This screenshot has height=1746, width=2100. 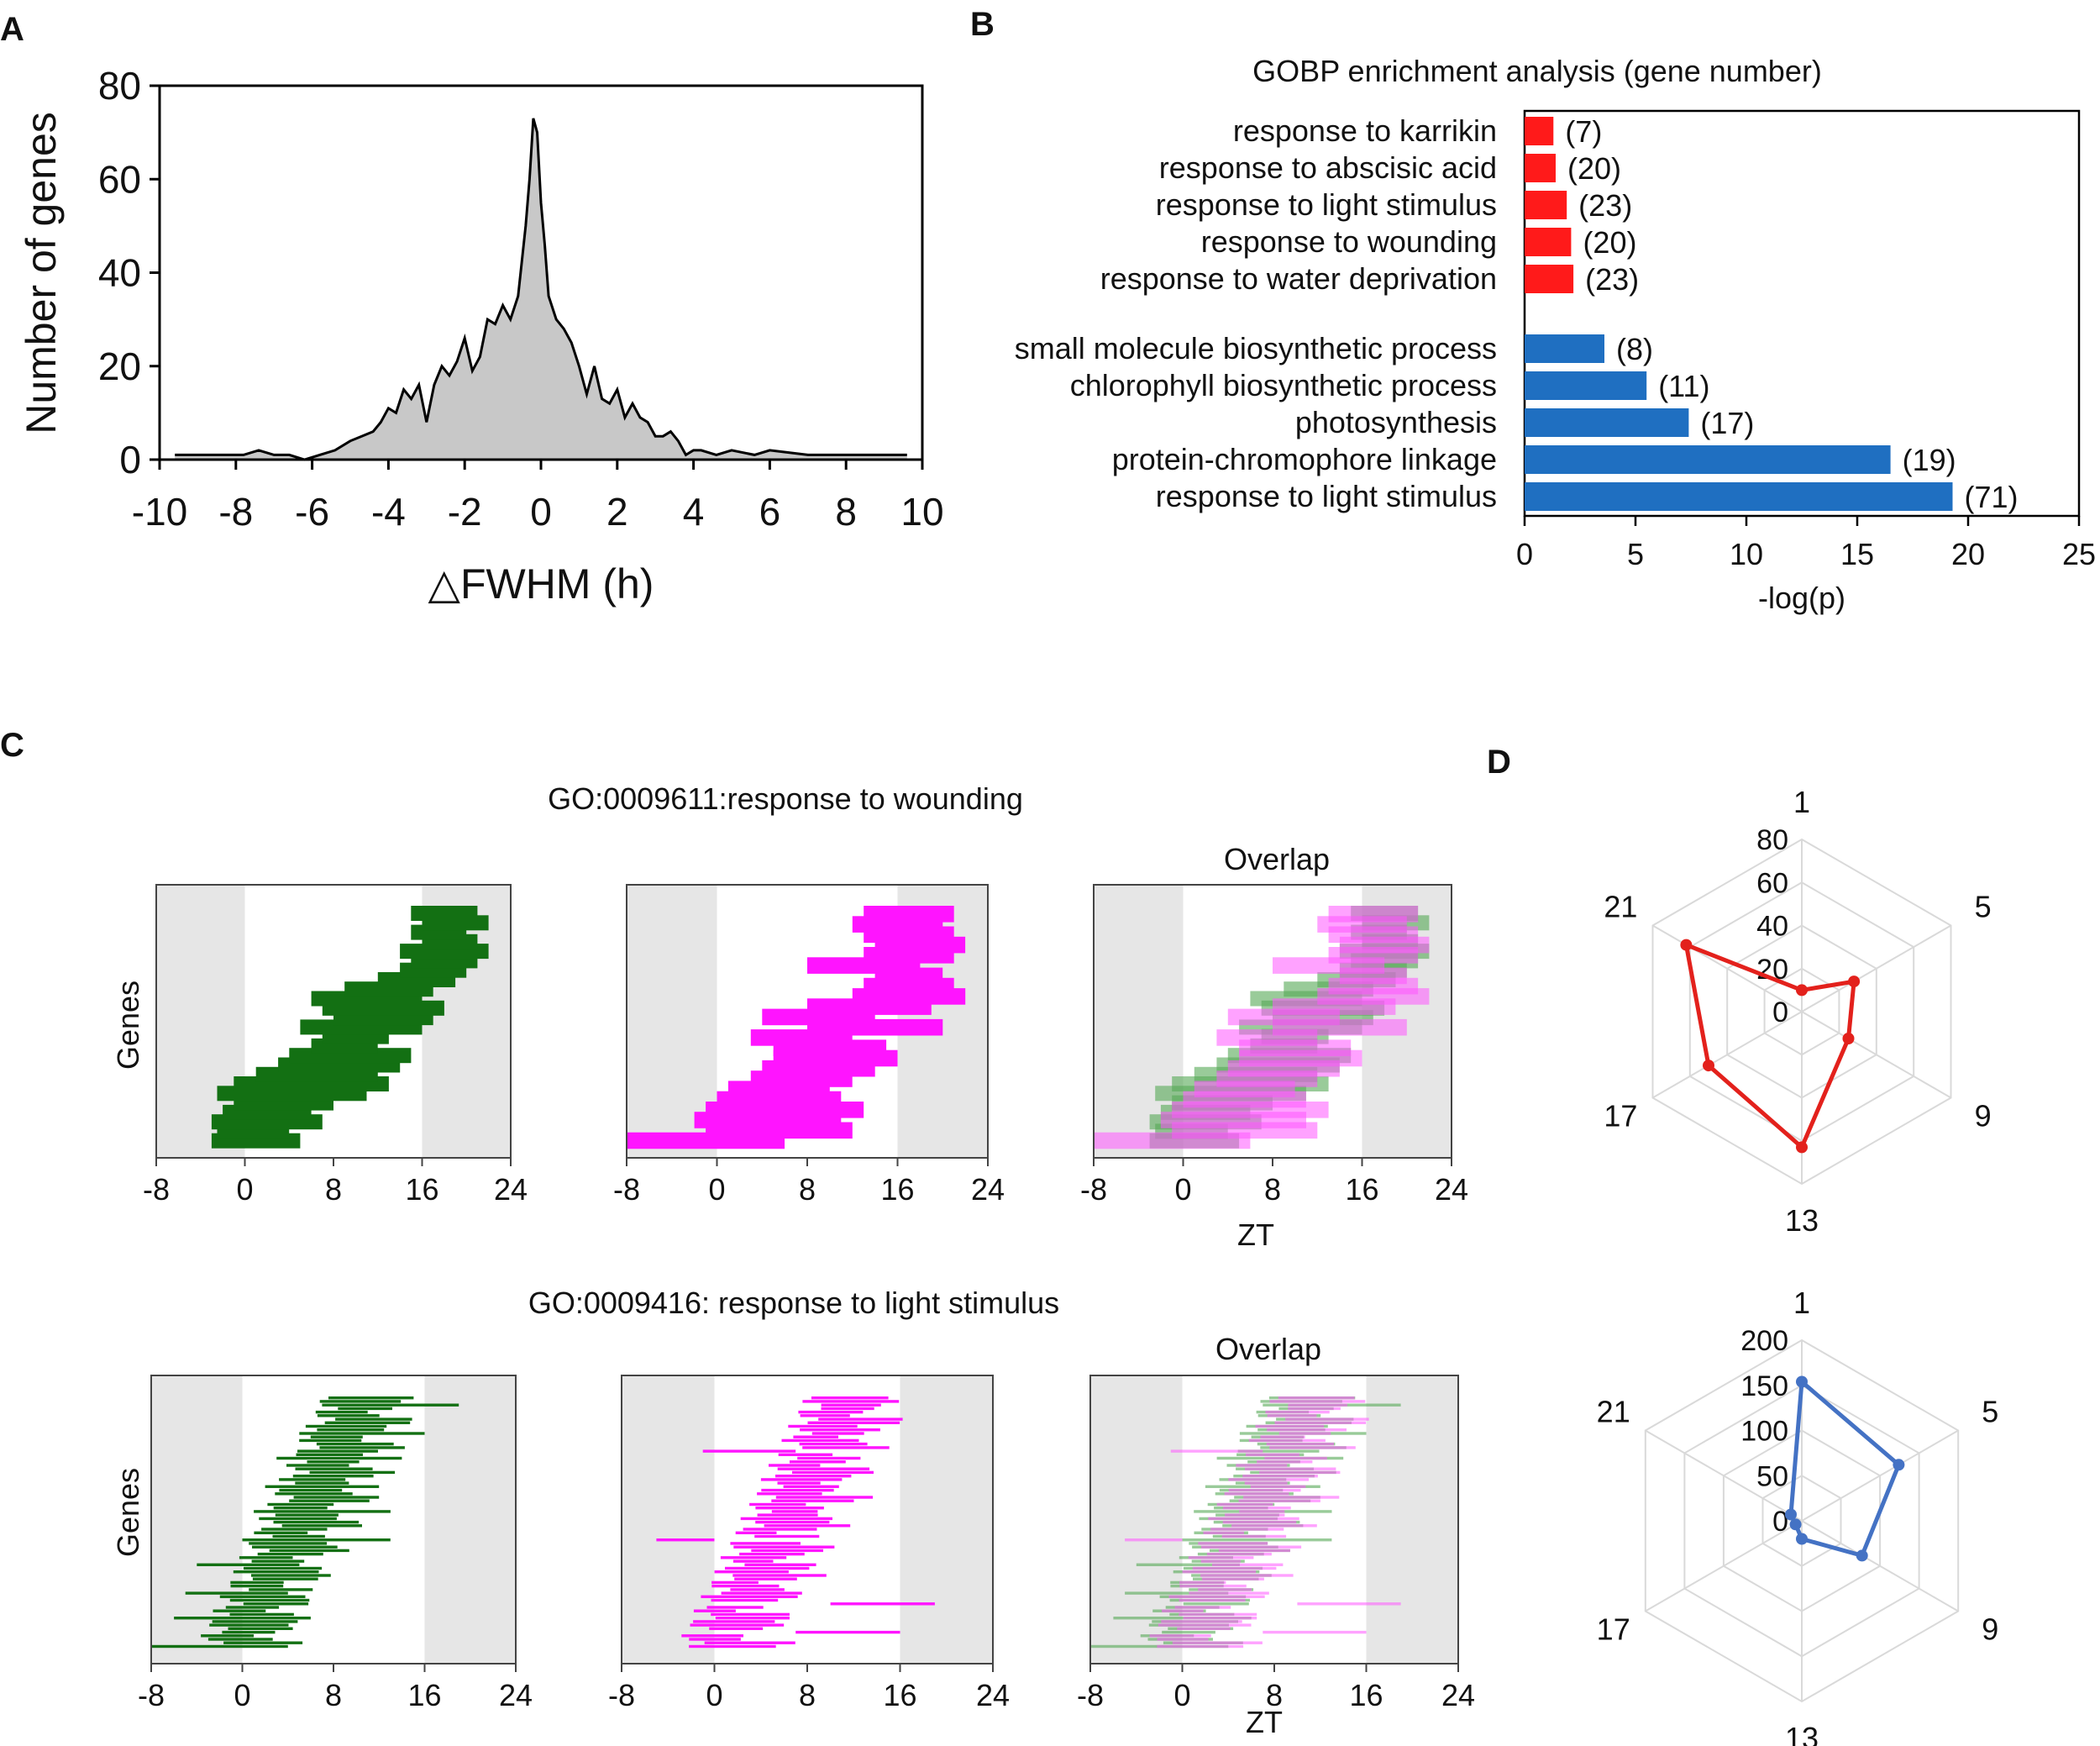 I want to click on radar-axis-label: 21, so click(x=1620, y=907).